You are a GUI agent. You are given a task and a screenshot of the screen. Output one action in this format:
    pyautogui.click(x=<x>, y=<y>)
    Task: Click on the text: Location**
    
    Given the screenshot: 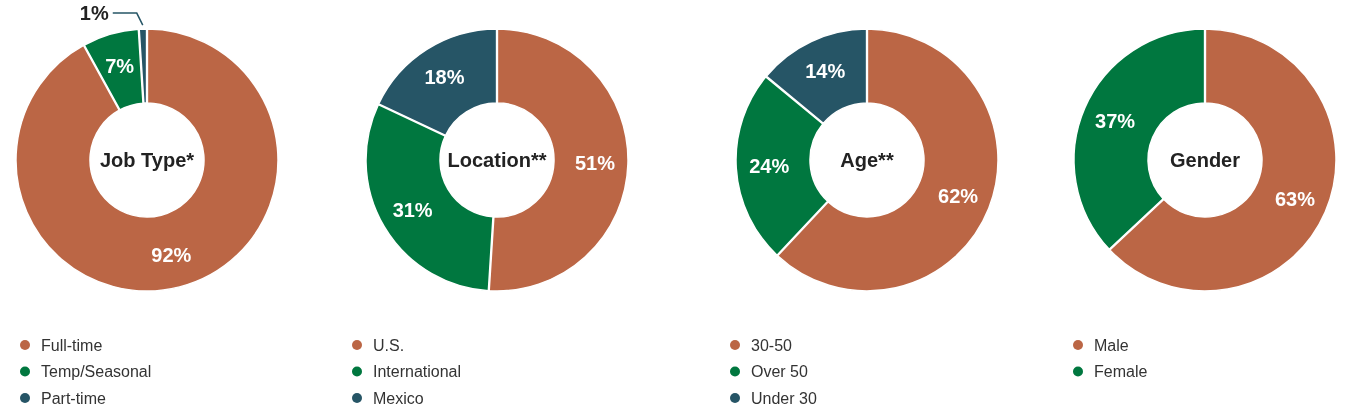 What is the action you would take?
    pyautogui.click(x=497, y=160)
    